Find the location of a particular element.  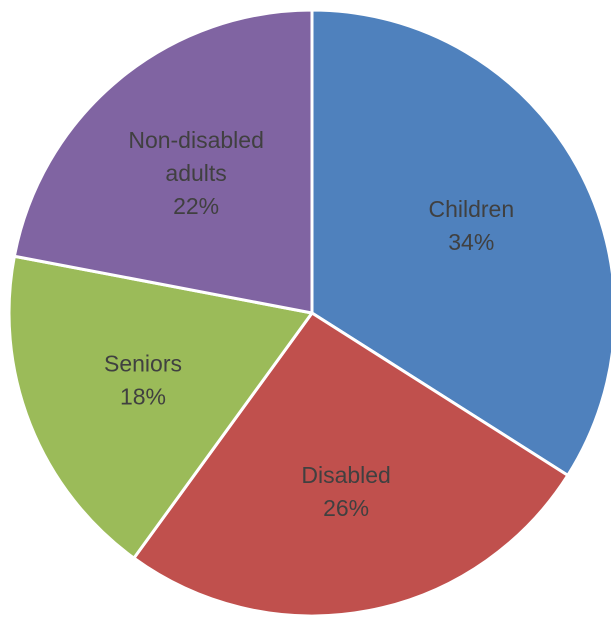

slice-percent-disabled: 26% is located at coordinates (346, 508).